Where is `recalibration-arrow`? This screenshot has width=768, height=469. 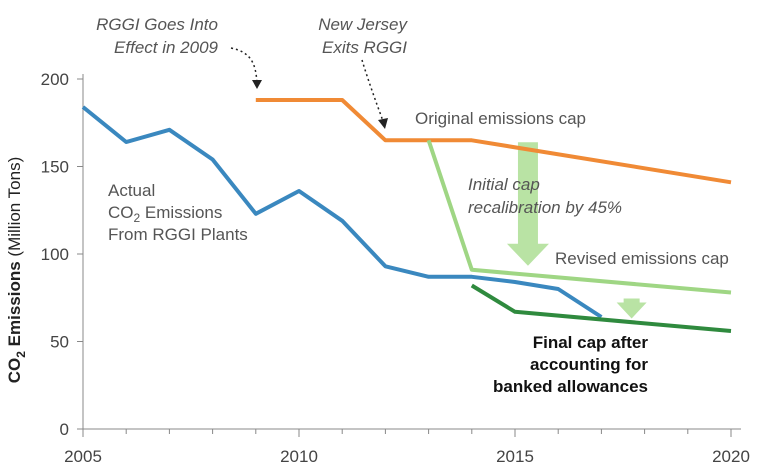
recalibration-arrow is located at coordinates (527, 204).